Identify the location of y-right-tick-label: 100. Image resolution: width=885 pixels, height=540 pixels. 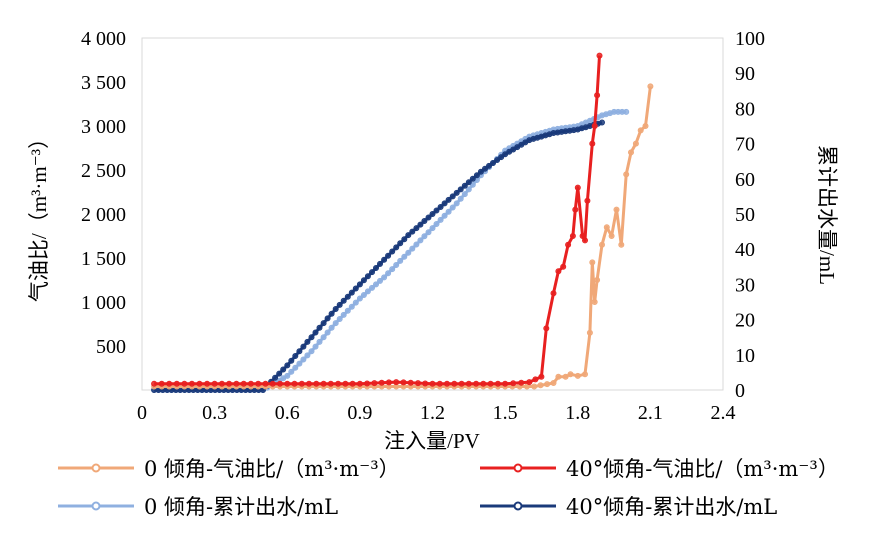
(750, 39).